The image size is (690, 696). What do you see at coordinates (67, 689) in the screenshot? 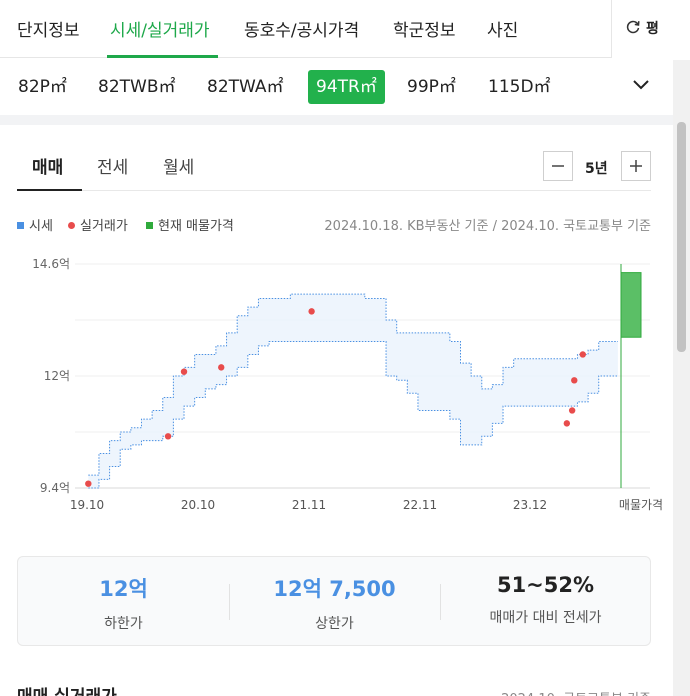
I see `section-title: 매매 실거래가` at bounding box center [67, 689].